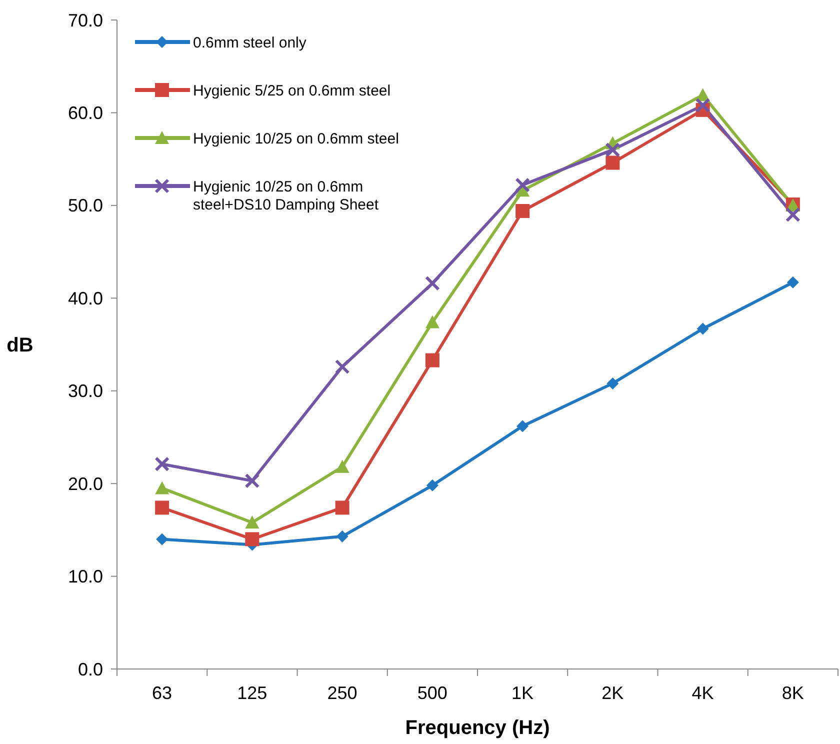  What do you see at coordinates (613, 693) in the screenshot?
I see `x-tick-label: 2K` at bounding box center [613, 693].